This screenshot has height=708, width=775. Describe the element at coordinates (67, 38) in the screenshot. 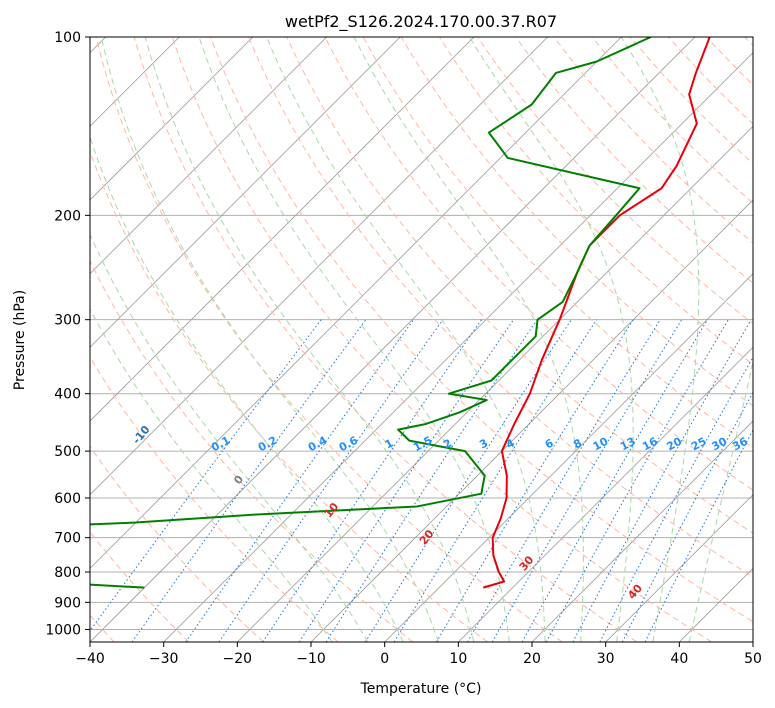

I see `y-tick-label: 100` at that location.